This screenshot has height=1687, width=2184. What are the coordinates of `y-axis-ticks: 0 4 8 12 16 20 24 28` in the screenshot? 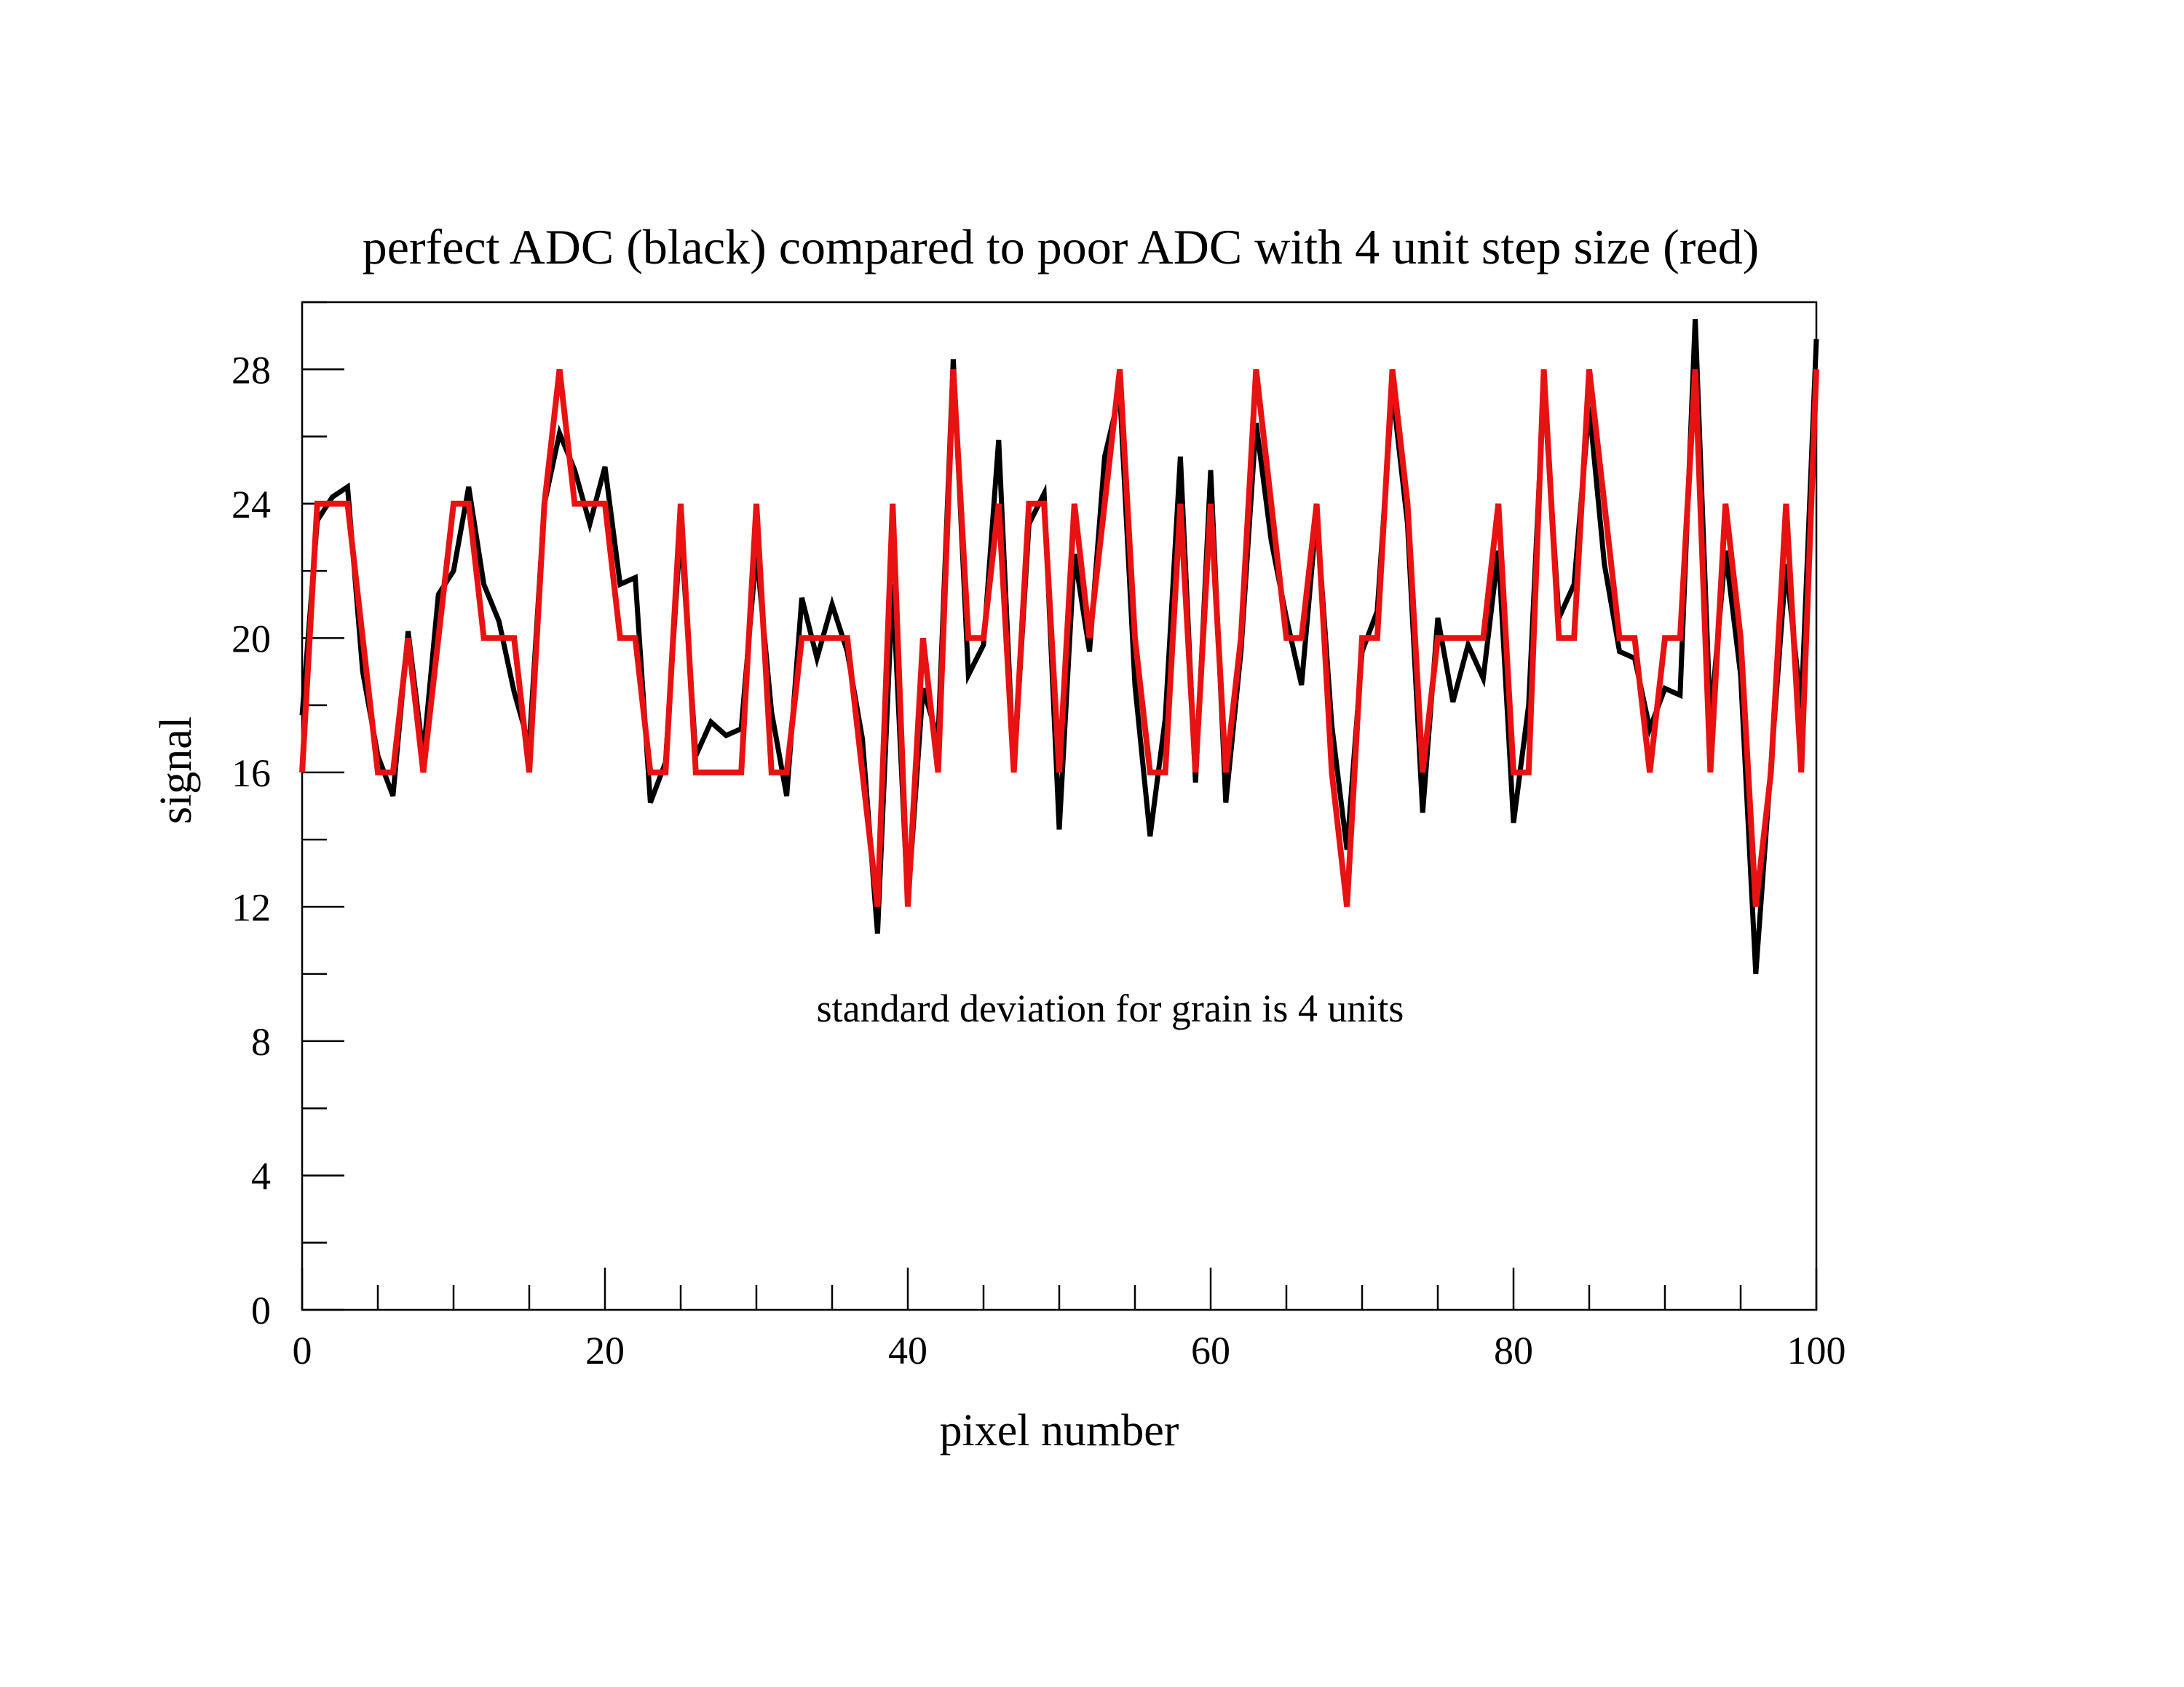 It's located at (288, 816).